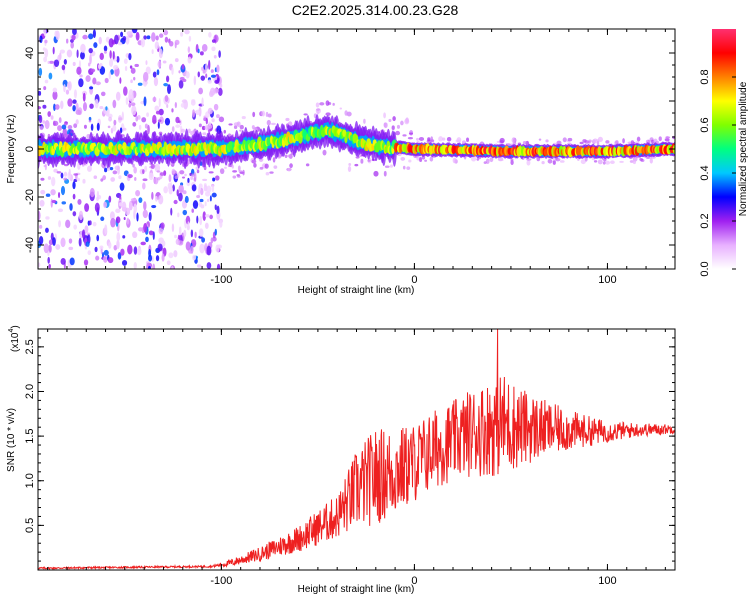  Describe the element at coordinates (607, 280) in the screenshot. I see `spectrogram-x-tick-label: 100` at that location.